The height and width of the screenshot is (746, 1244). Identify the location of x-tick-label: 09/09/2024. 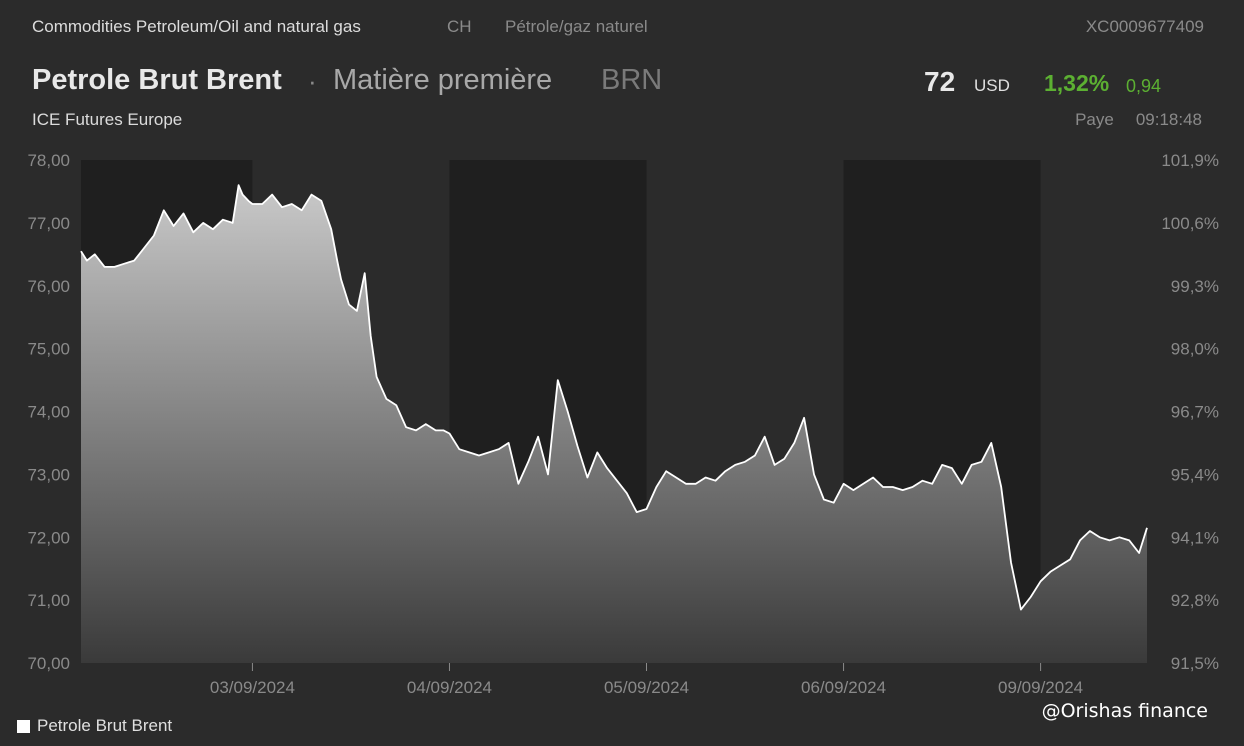
(1040, 687).